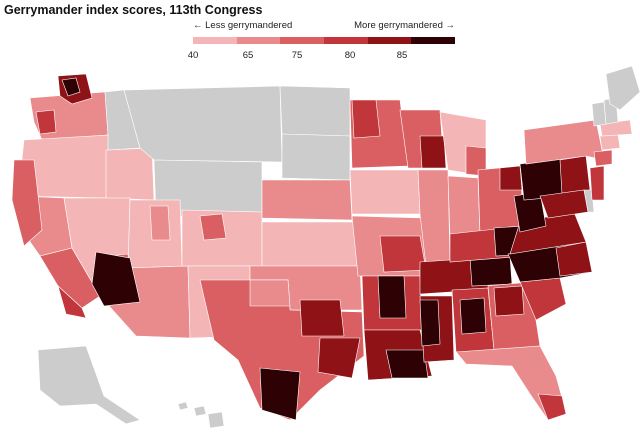 The height and width of the screenshot is (440, 640). I want to click on legend-color-ramp, so click(324, 40).